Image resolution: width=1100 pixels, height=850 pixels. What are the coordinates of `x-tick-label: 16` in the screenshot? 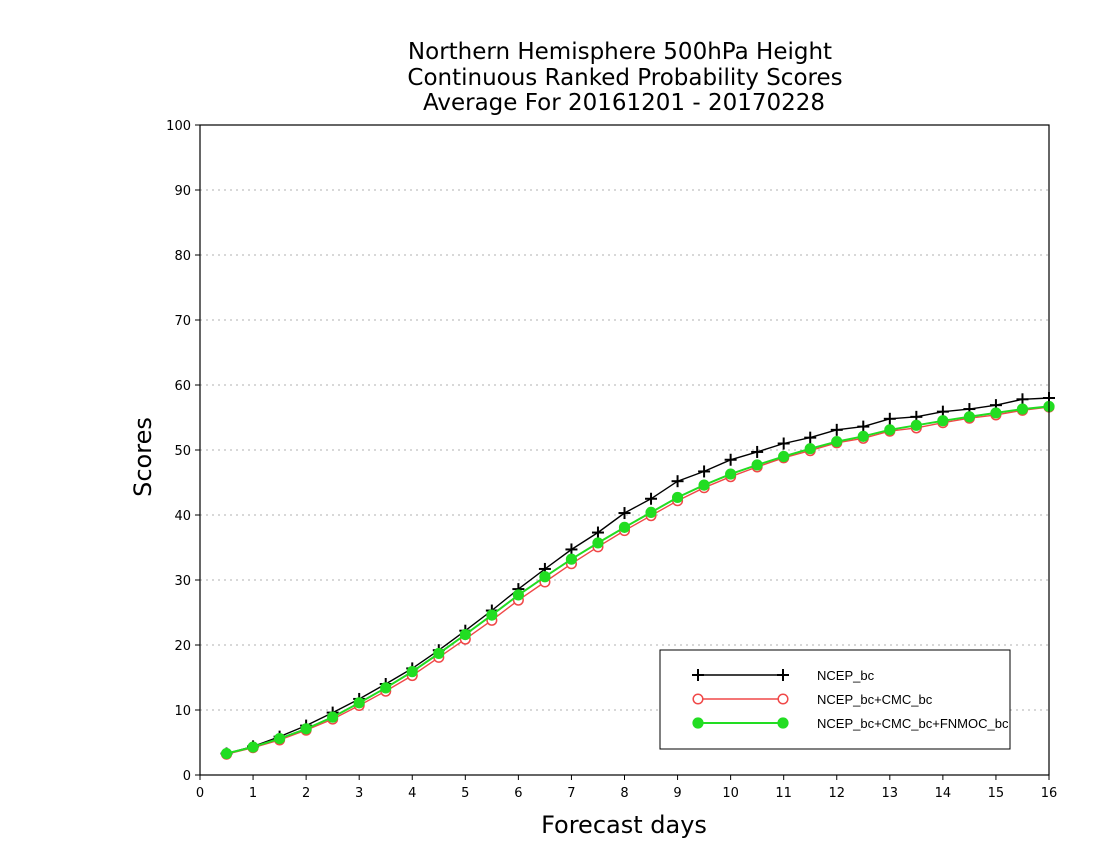 It's located at (1049, 793).